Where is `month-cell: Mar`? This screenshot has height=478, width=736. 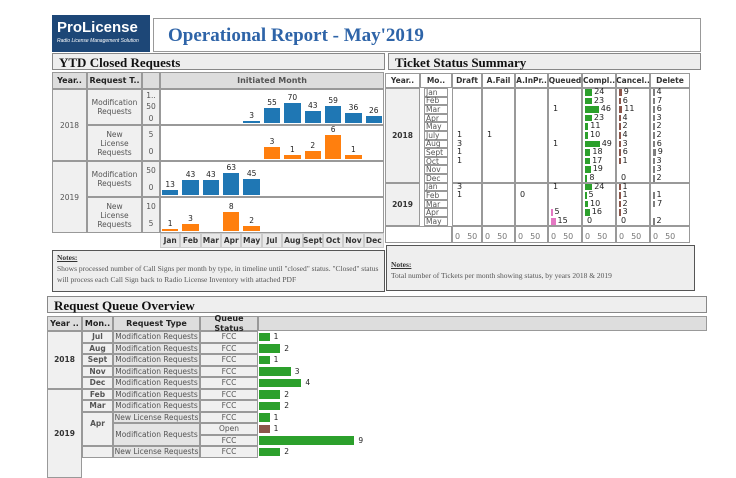
month-cell: Mar is located at coordinates (436, 204).